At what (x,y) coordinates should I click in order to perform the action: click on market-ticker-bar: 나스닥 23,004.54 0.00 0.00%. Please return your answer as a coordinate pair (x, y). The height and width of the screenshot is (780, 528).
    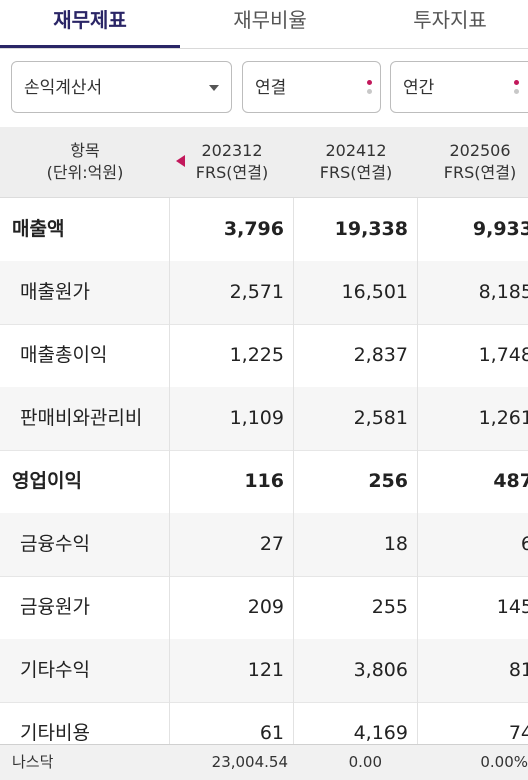
    Looking at the image, I should click on (264, 762).